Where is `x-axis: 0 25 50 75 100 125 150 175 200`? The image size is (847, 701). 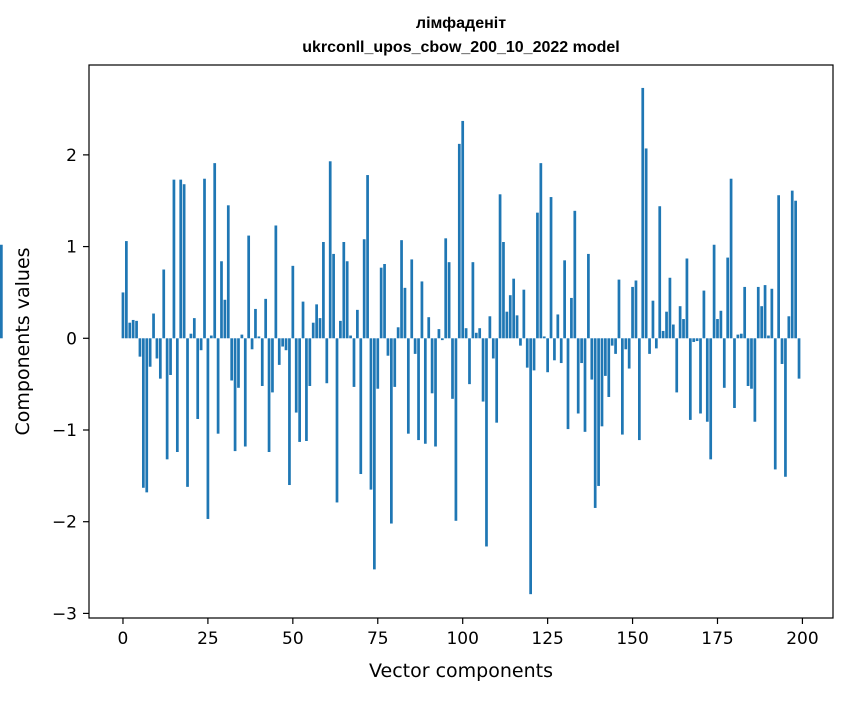
x-axis: 0 25 50 75 100 125 150 175 200 is located at coordinates (468, 633).